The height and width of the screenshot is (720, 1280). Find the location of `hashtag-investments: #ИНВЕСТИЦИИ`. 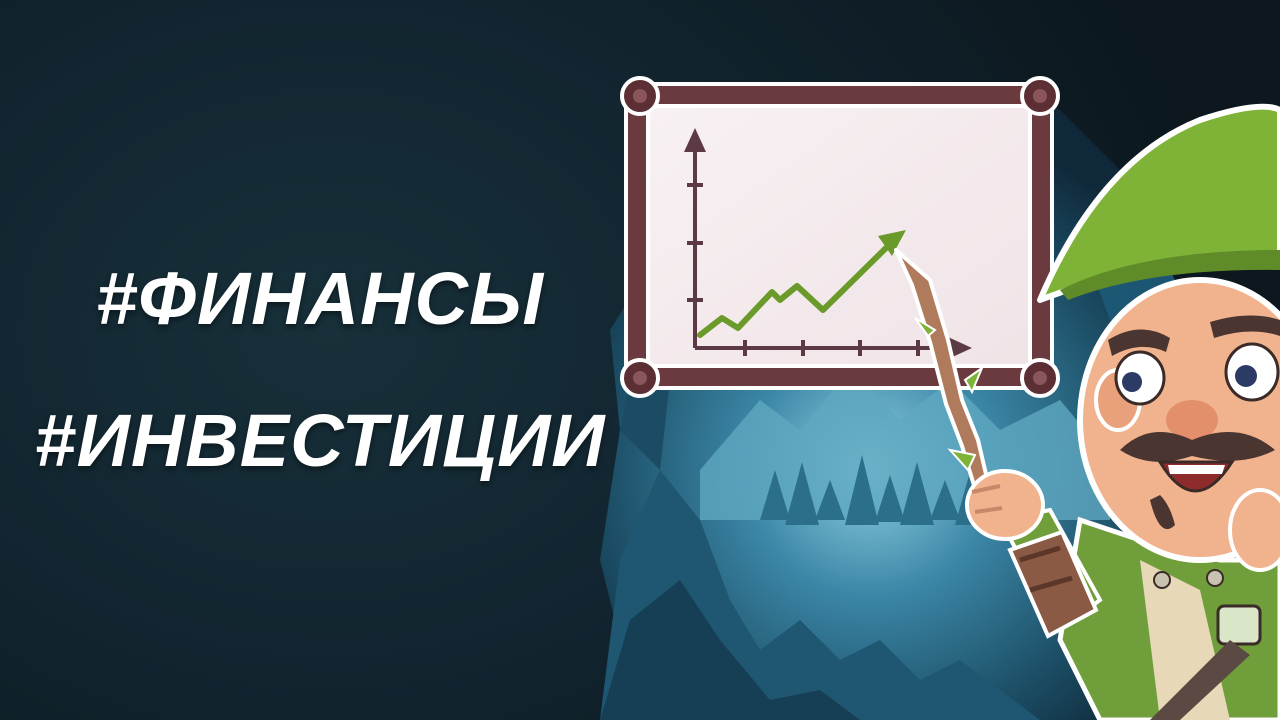

hashtag-investments: #ИНВЕСТИЦИИ is located at coordinates (320, 440).